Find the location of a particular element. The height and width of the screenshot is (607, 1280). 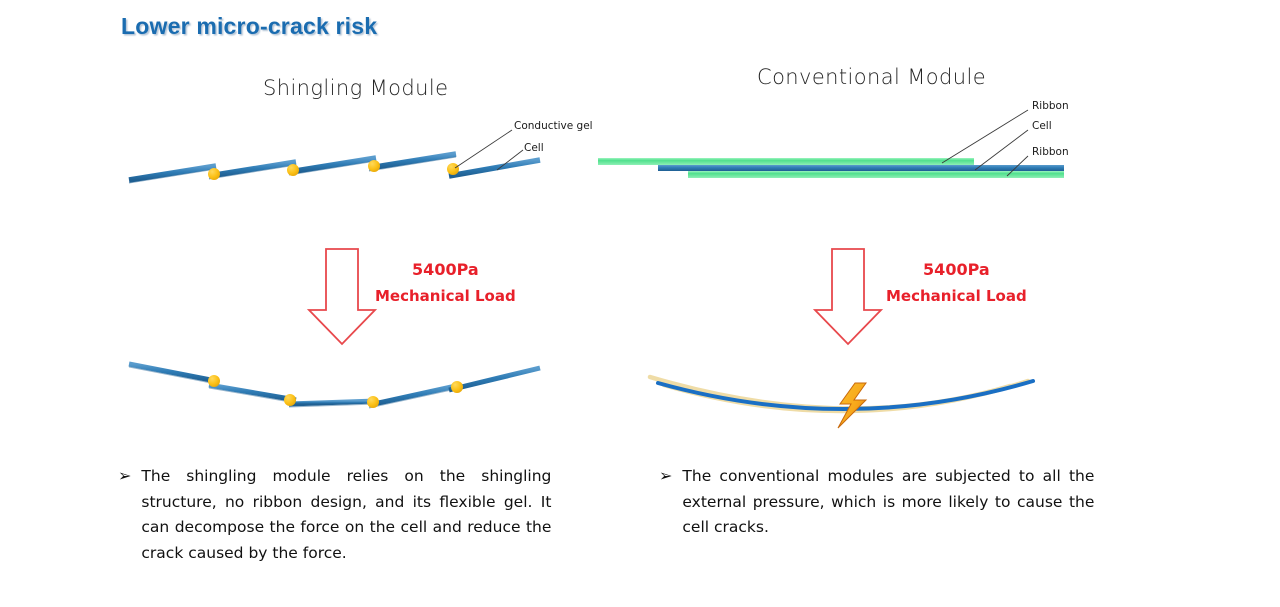

heading-conventional-module: Conventional Module is located at coordinates (872, 77).